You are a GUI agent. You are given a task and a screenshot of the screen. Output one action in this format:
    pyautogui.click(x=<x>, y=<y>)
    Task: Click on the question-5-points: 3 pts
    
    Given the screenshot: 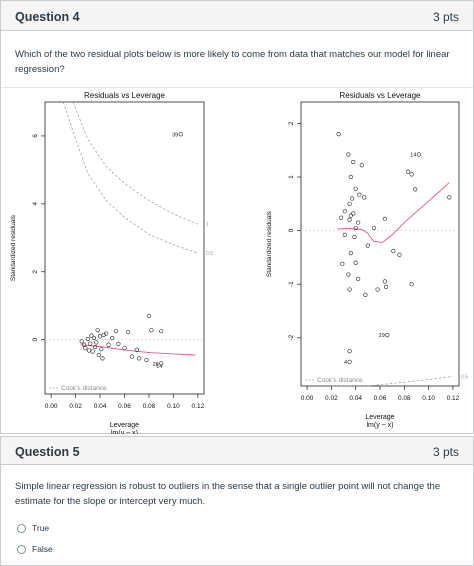 What is the action you would take?
    pyautogui.click(x=445, y=452)
    